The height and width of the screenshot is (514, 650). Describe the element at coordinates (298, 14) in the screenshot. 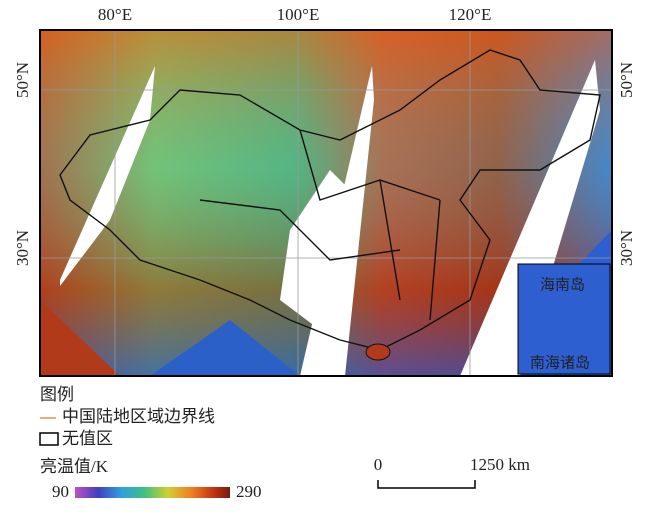

I see `lon-label: 100°E` at that location.